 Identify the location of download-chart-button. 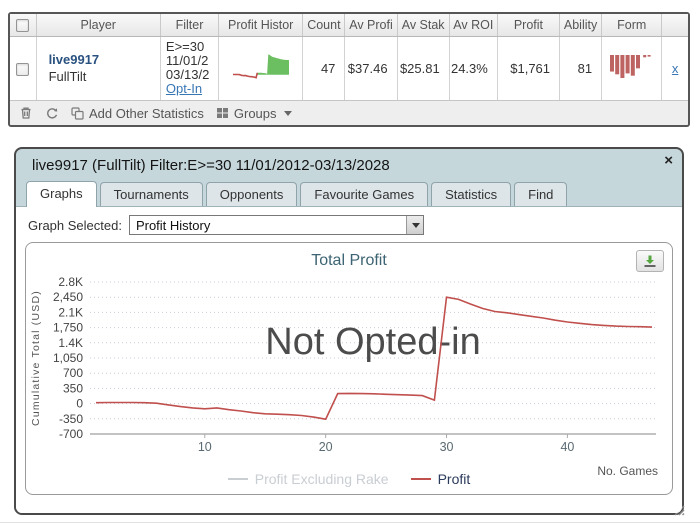
(650, 261).